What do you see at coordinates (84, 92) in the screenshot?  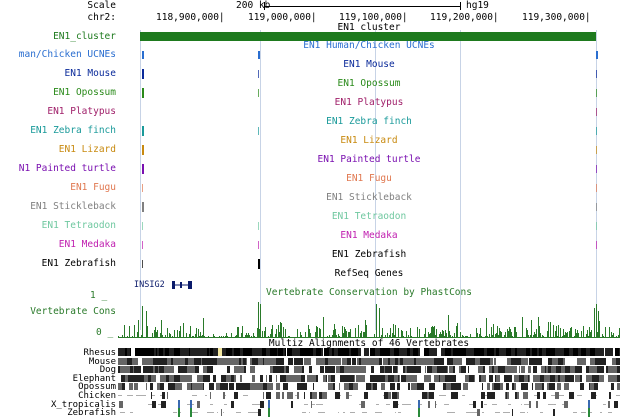 I see `track-label: EN1 Opossum` at bounding box center [84, 92].